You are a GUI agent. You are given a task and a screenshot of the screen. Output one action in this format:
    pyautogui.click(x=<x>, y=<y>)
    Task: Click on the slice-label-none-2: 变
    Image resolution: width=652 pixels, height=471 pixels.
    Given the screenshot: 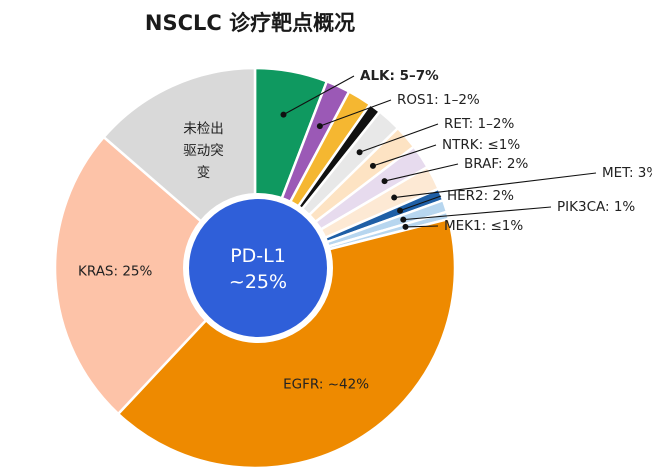 What is the action you would take?
    pyautogui.click(x=204, y=173)
    